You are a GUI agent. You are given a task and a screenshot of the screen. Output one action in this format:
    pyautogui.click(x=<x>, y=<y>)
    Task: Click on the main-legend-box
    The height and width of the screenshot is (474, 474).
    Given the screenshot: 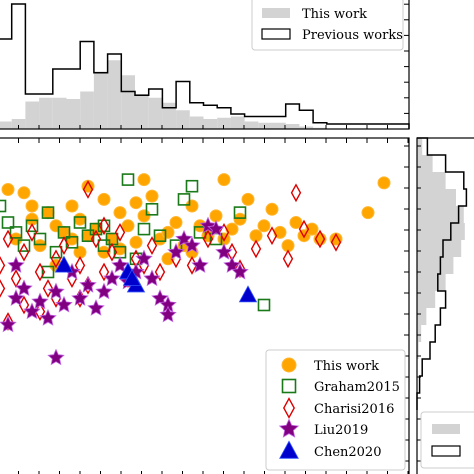 What is the action you would take?
    pyautogui.click(x=335, y=410)
    